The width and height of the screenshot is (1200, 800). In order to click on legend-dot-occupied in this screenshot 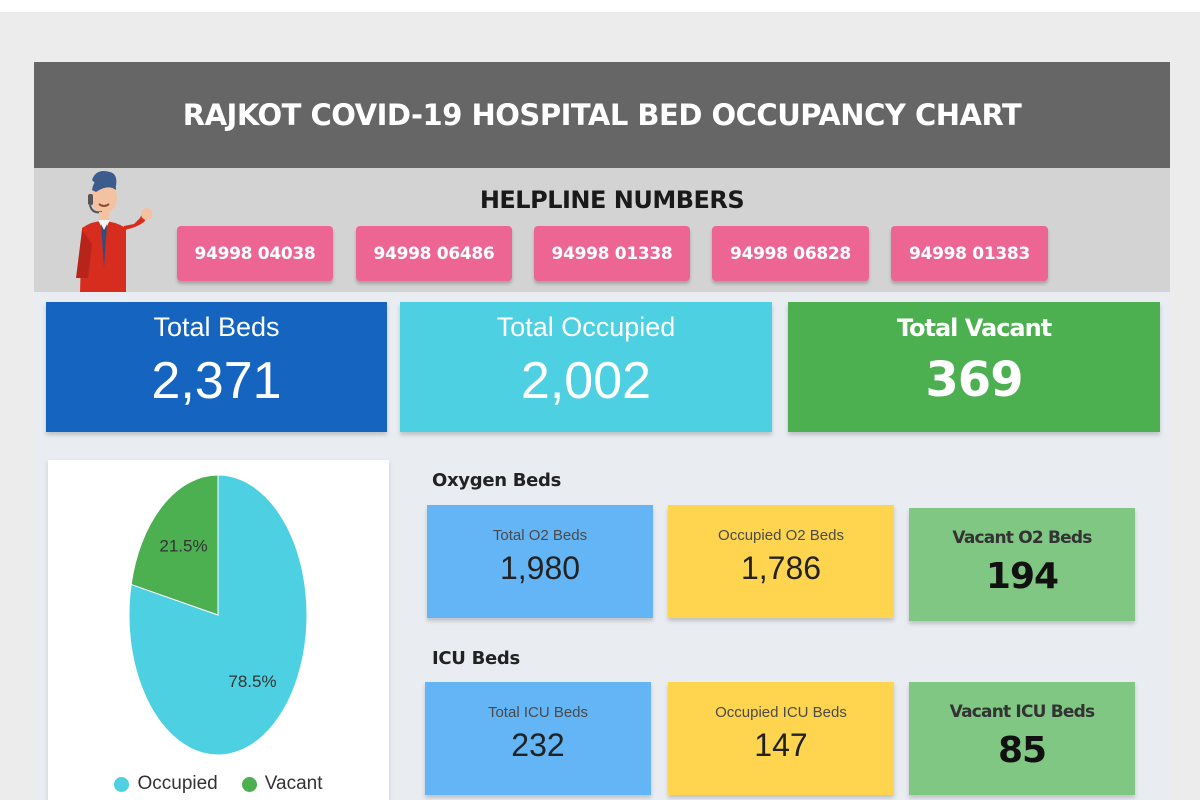, I will do `click(122, 784)`.